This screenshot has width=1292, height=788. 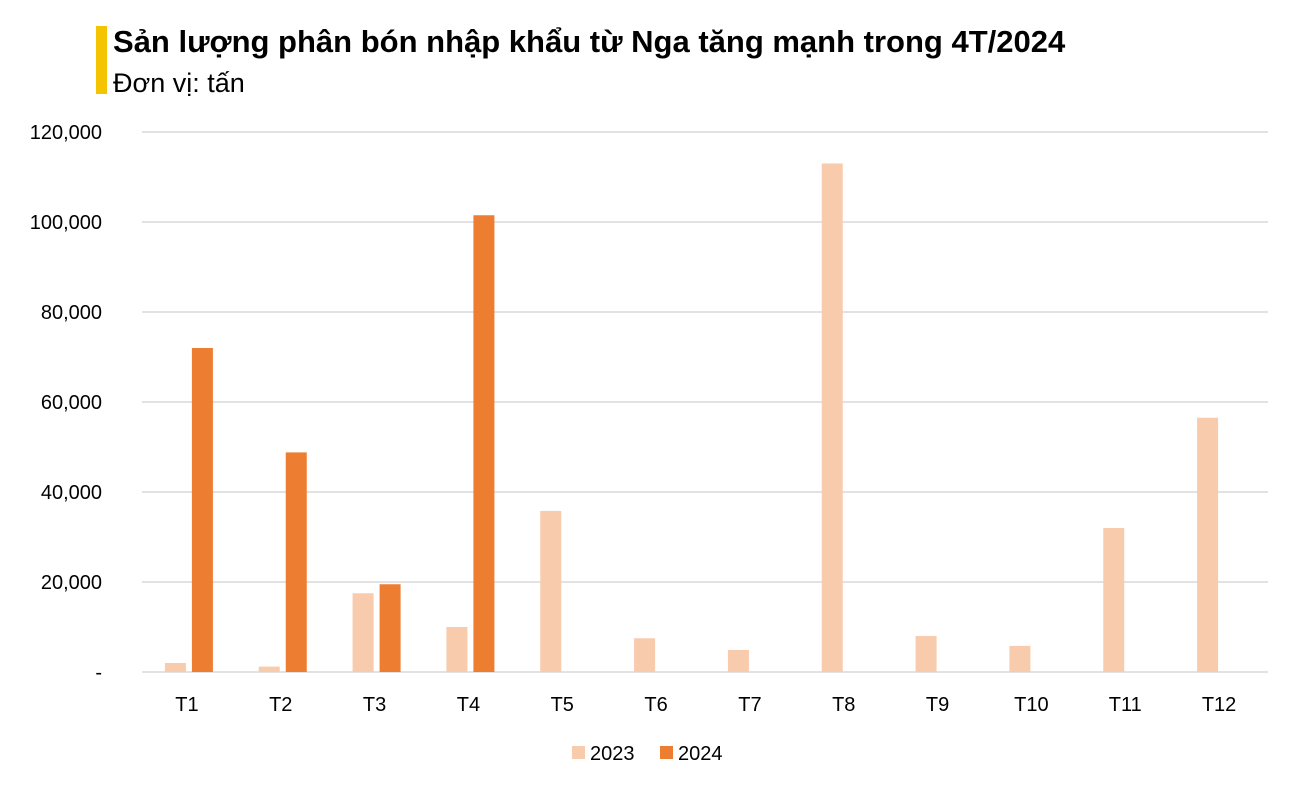 I want to click on x-tick-label: T5, so click(x=562, y=705).